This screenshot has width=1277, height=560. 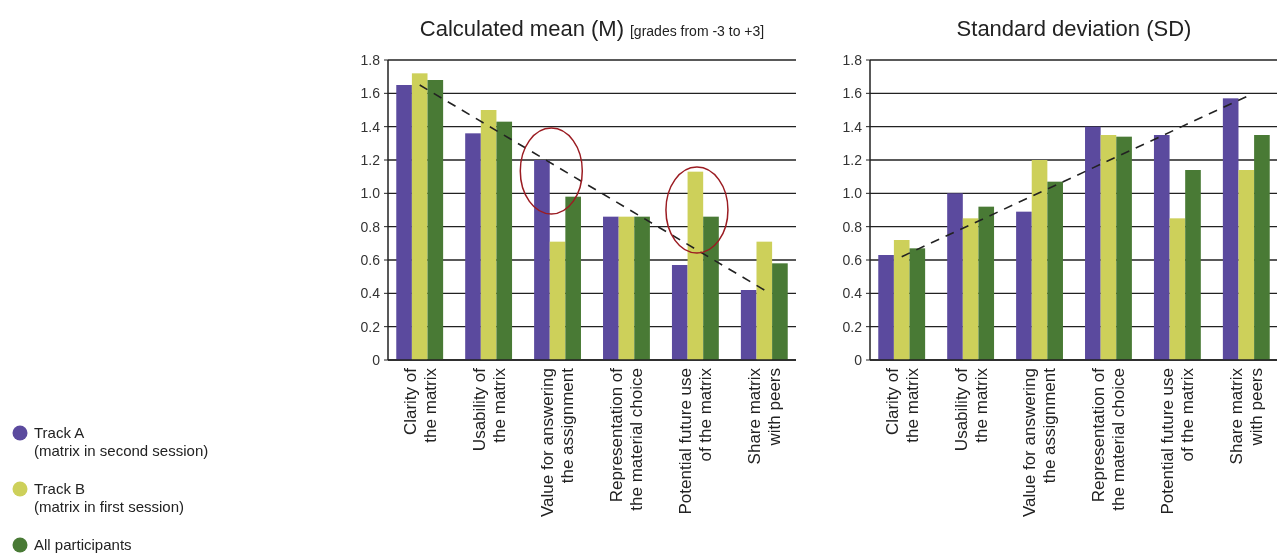 What do you see at coordinates (121, 441) in the screenshot?
I see `legend-label: Track A (matrix in second session)` at bounding box center [121, 441].